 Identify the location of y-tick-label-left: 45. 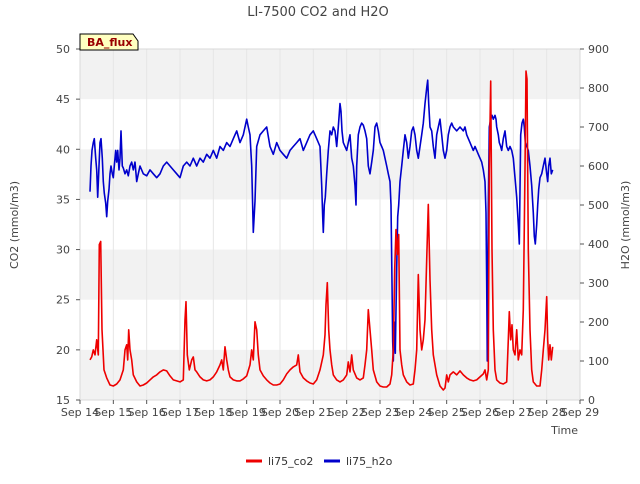
(63, 99).